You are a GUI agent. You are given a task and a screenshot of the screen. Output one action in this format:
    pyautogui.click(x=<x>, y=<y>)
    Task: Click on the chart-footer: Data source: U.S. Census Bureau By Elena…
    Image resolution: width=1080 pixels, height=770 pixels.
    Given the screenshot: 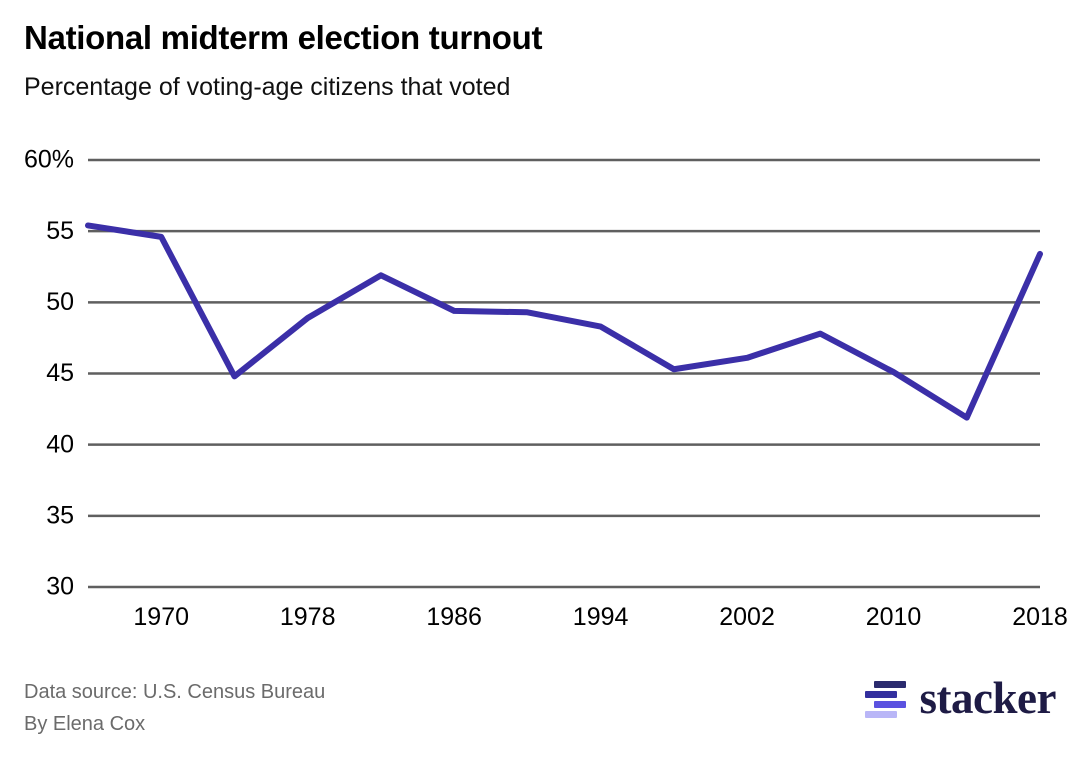 What is the action you would take?
    pyautogui.click(x=540, y=714)
    